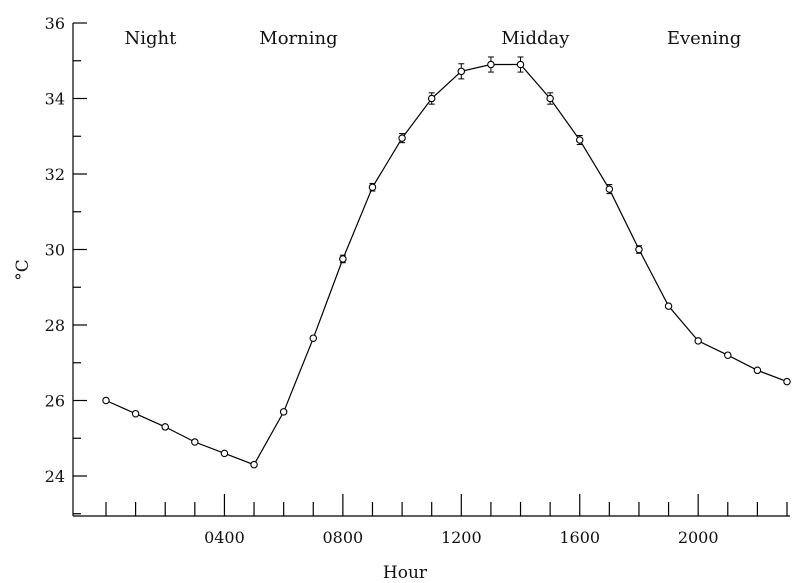  Describe the element at coordinates (224, 537) in the screenshot. I see `x-tick-label: 0400` at that location.